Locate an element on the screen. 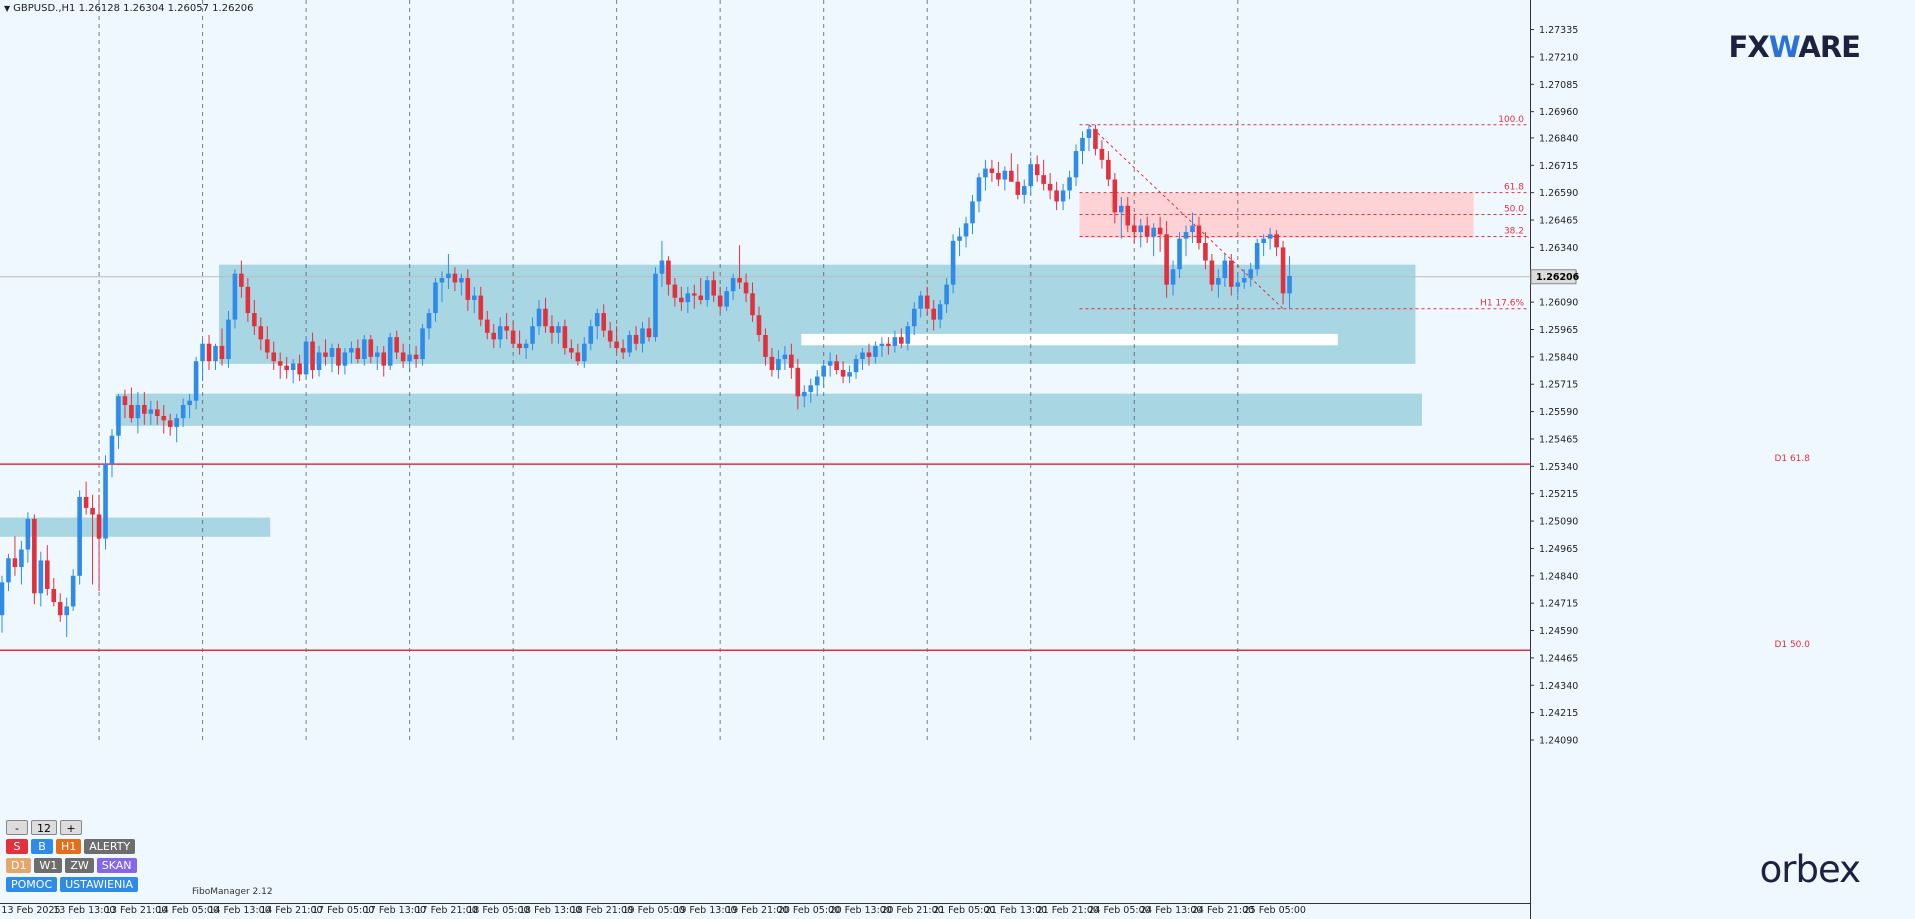 The width and height of the screenshot is (1915, 919). y-tick-label: 1.25840 is located at coordinates (1558, 357).